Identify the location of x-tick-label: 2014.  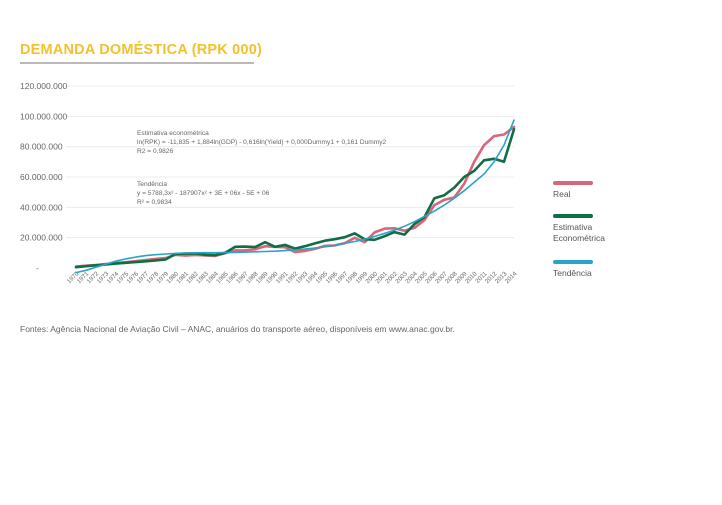
(511, 277).